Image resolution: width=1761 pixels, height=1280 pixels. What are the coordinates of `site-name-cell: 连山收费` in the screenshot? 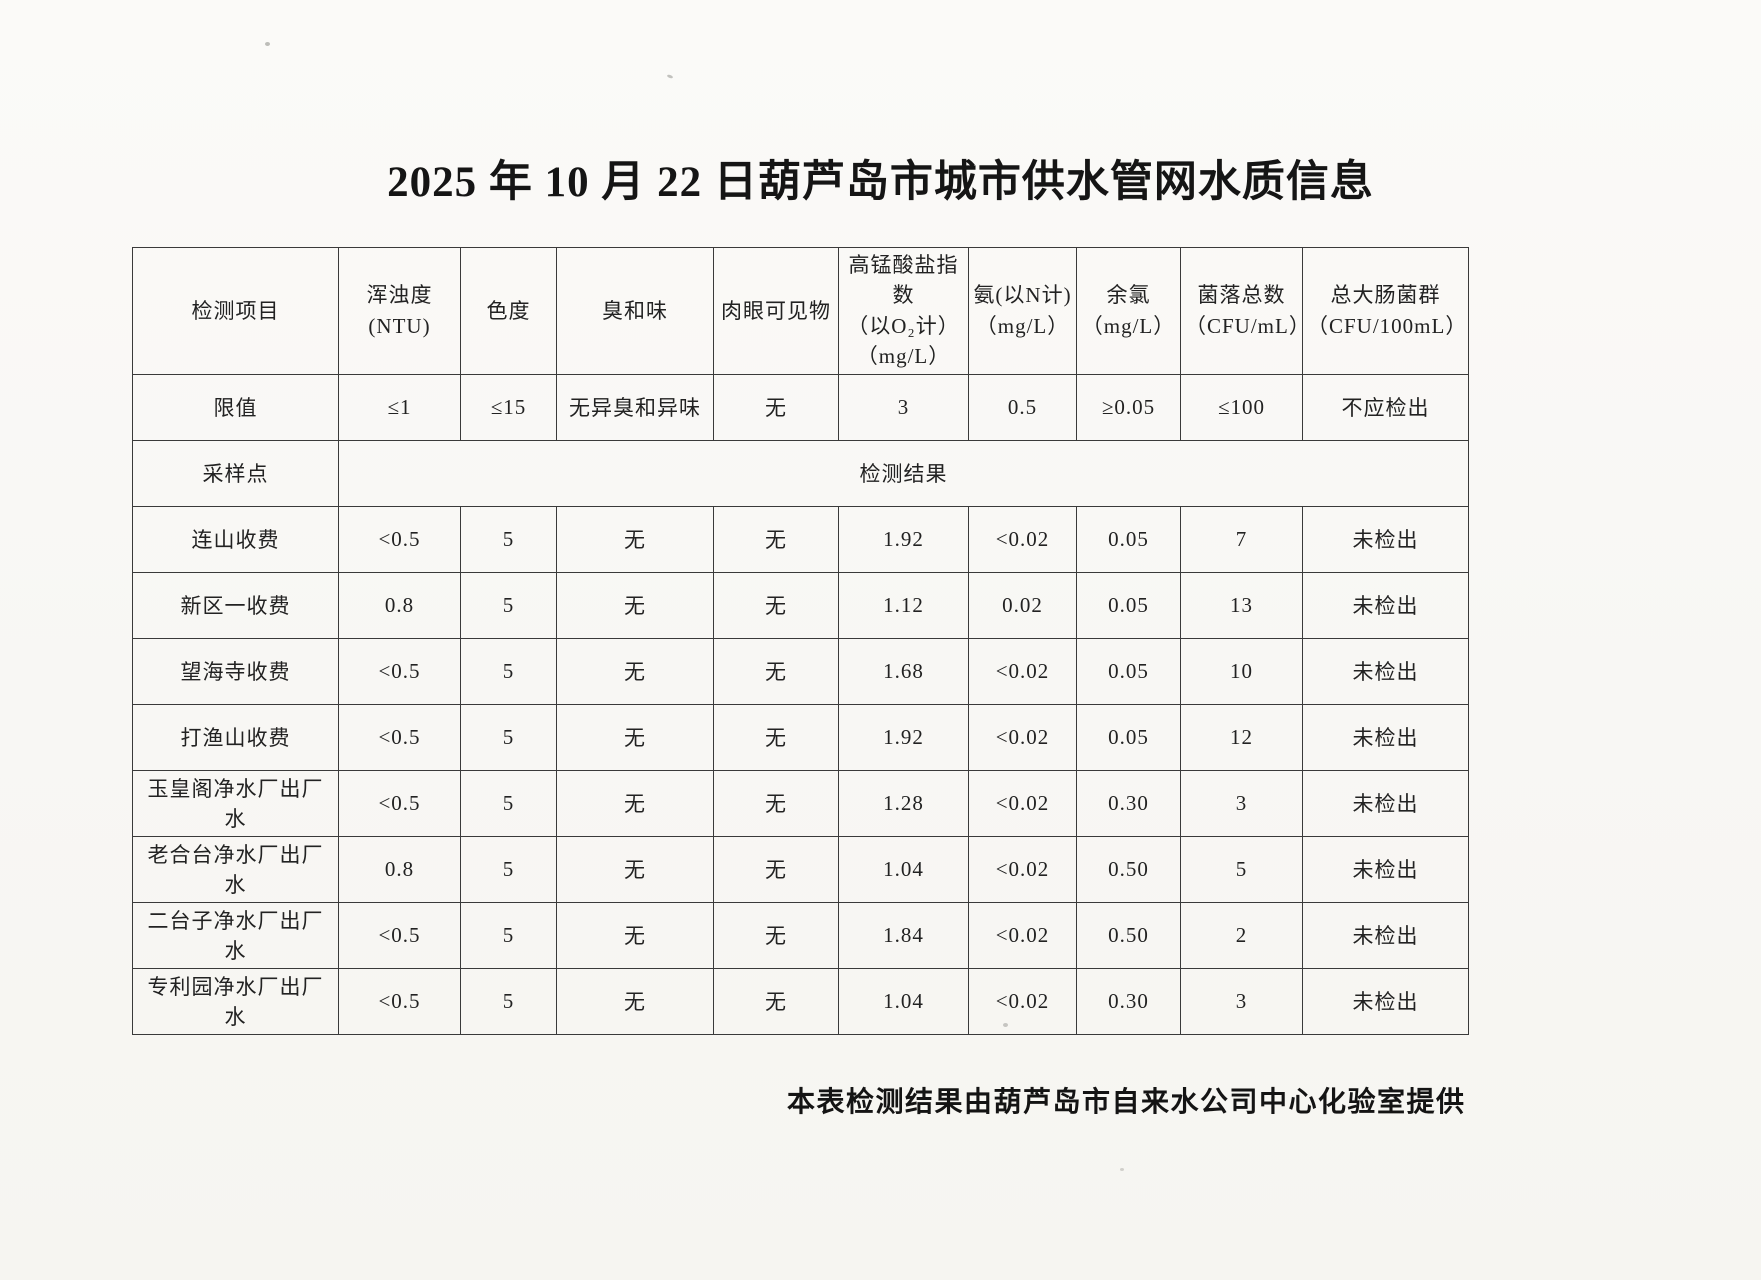 It's located at (235, 539).